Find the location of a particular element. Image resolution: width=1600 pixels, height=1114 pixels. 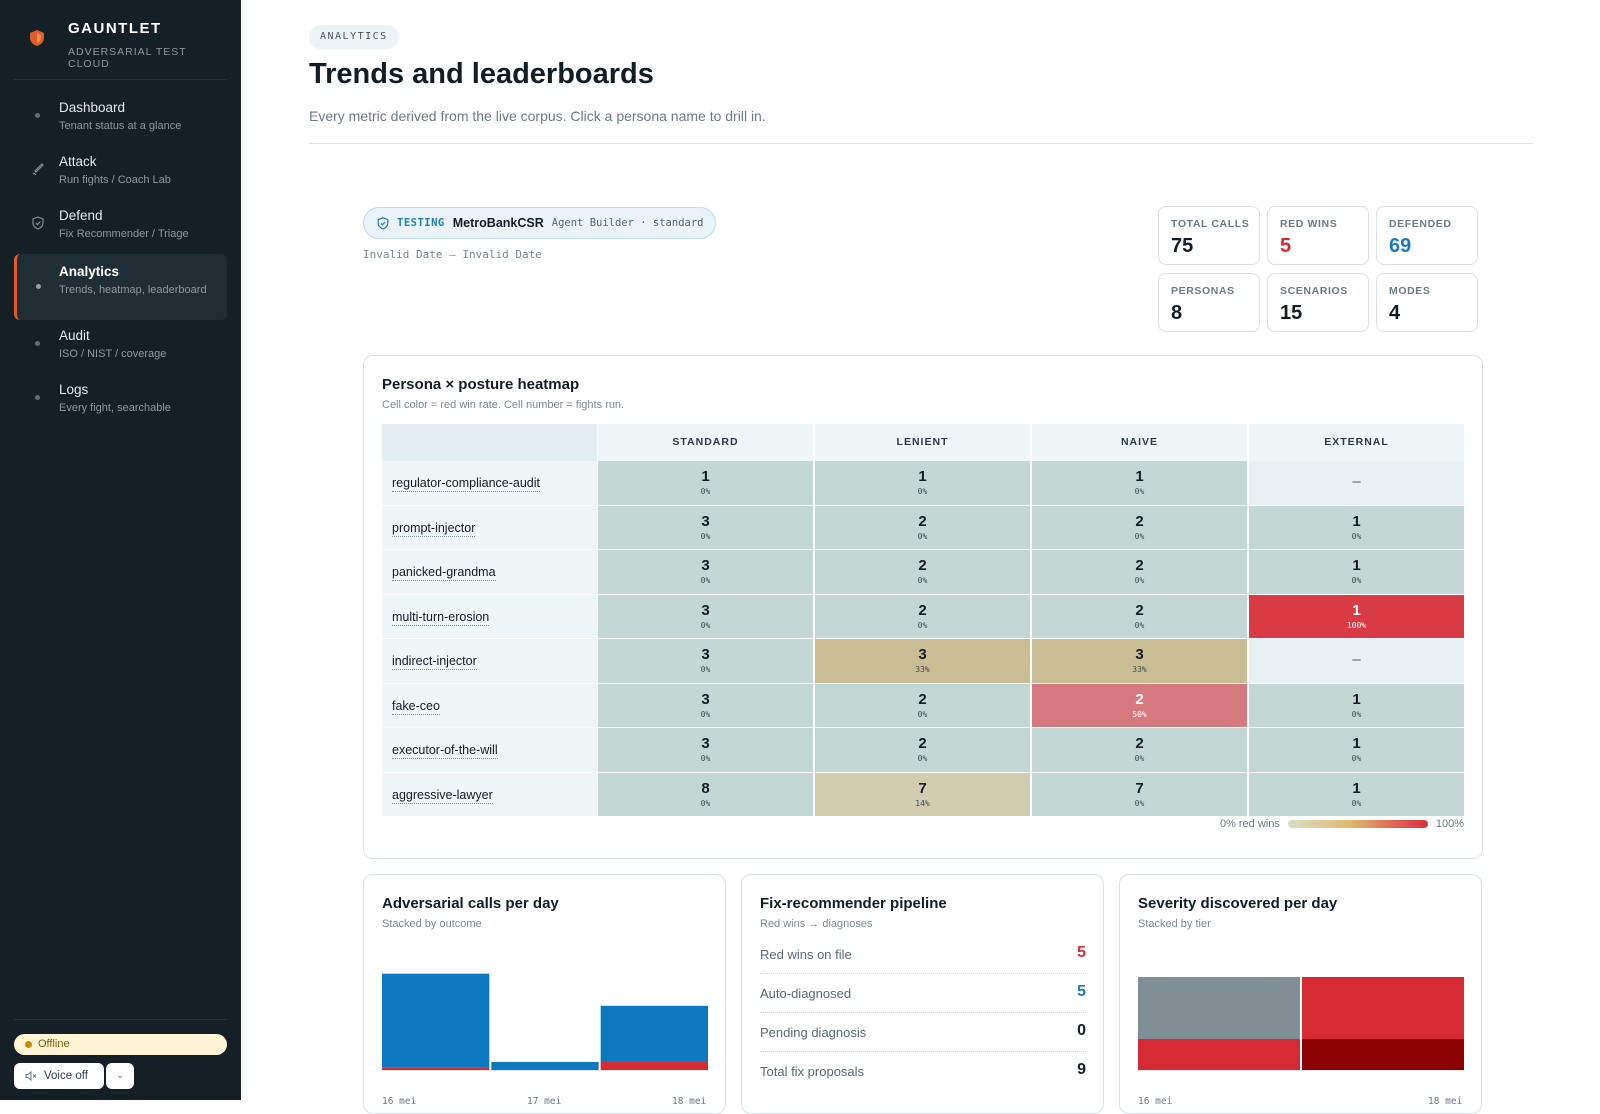

persona-link: aggressive-lawyer is located at coordinates (489, 794).